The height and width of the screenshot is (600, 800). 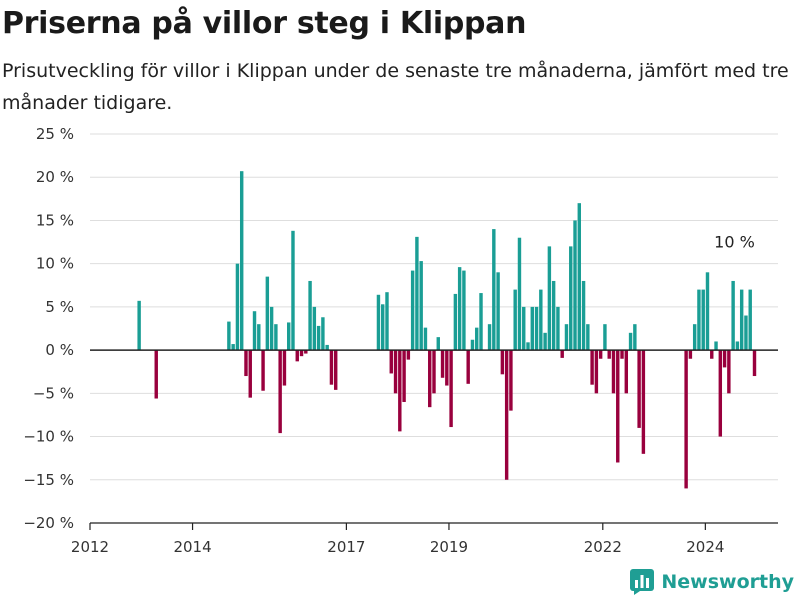 I want to click on y-tick-label: 25 %, so click(x=55, y=134).